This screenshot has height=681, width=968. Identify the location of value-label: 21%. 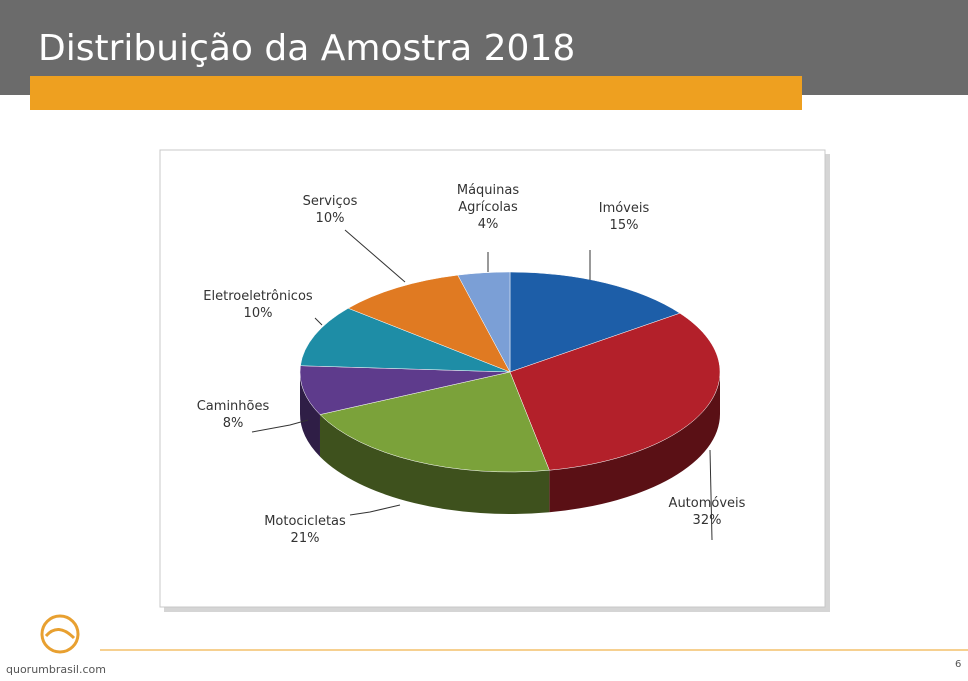
(305, 538).